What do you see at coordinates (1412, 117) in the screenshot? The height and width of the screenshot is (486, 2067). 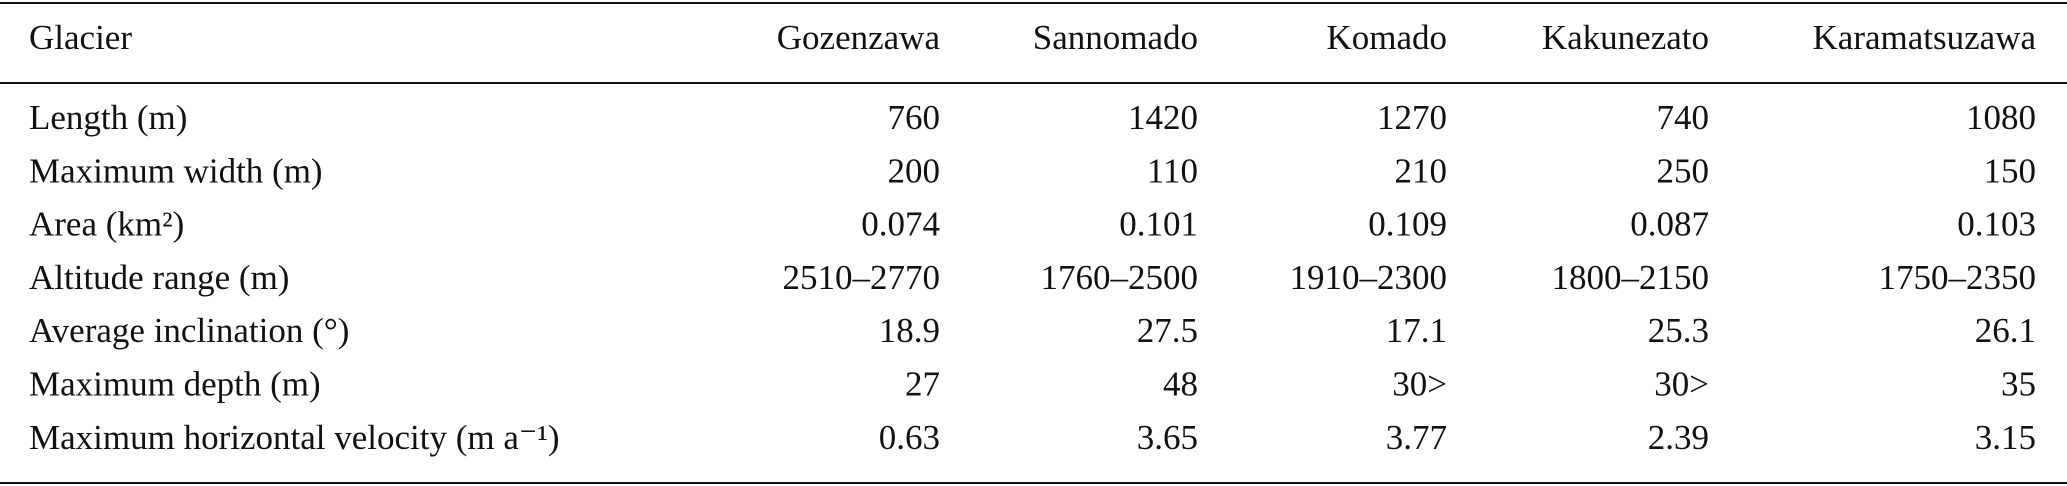 I see `cell: 1270` at bounding box center [1412, 117].